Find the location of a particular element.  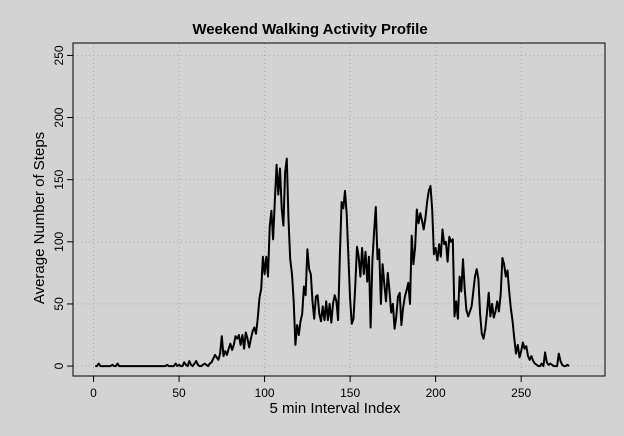

x-tick-label: 150 is located at coordinates (350, 393).